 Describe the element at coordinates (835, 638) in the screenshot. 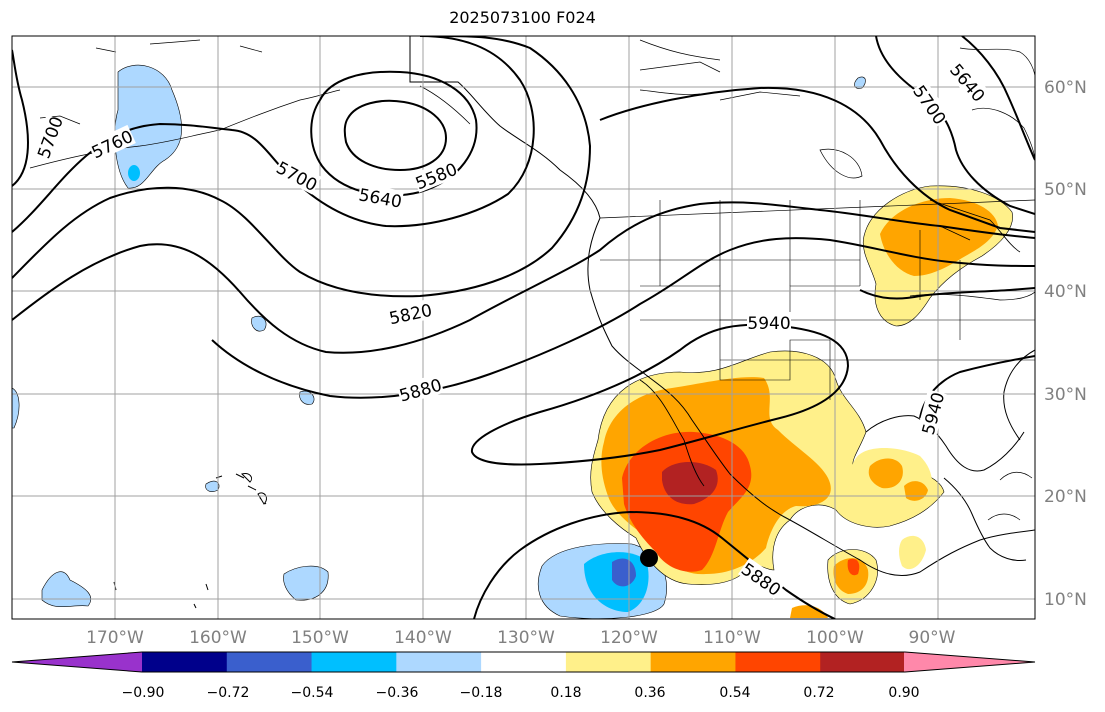

I see `lon-label: 100°W` at that location.